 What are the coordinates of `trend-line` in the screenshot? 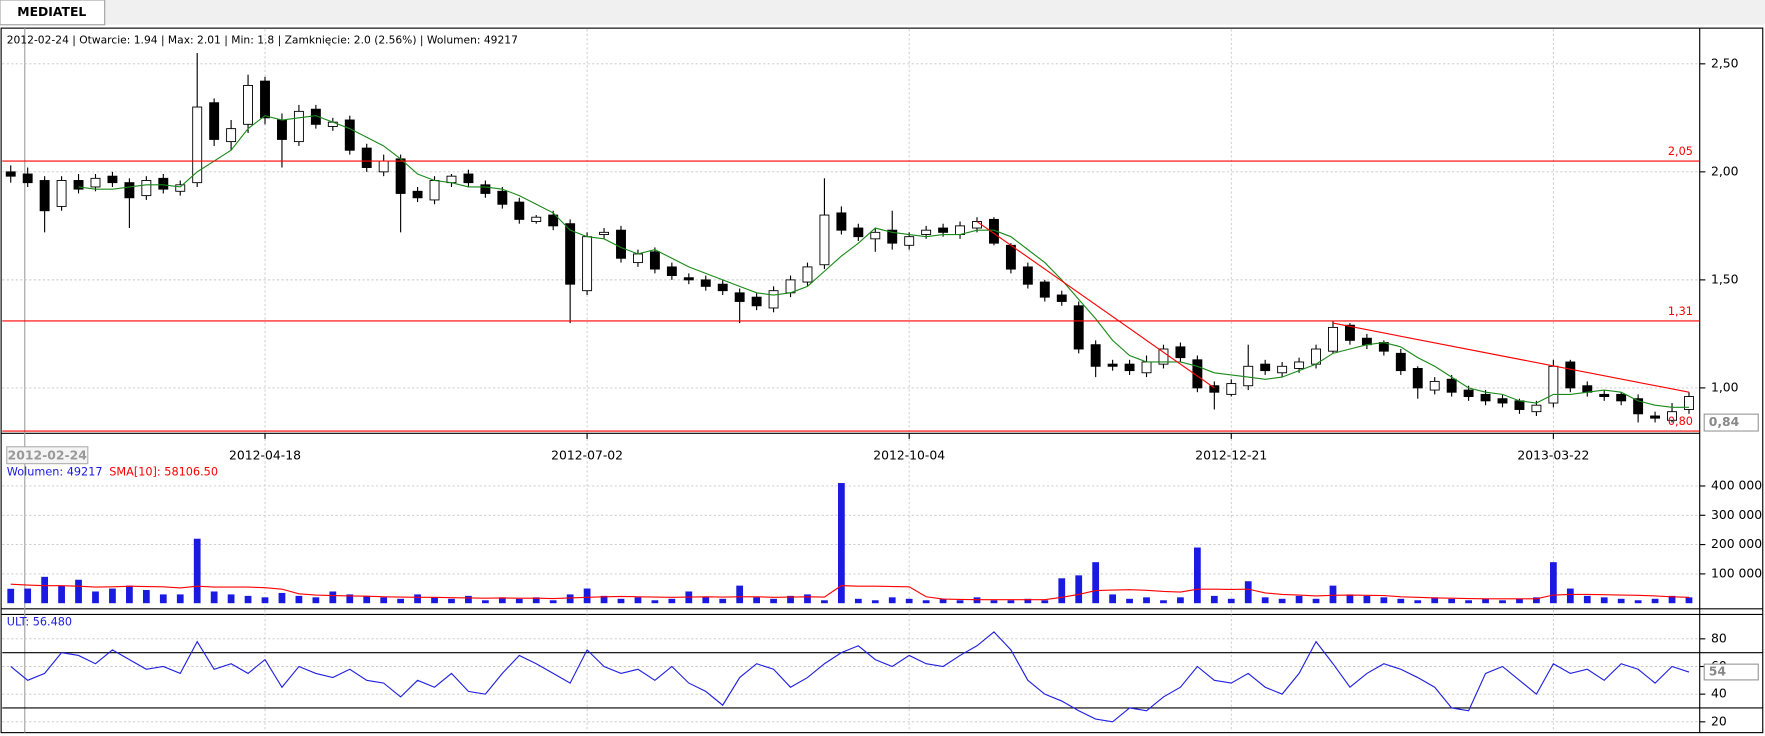 It's located at (1511, 357).